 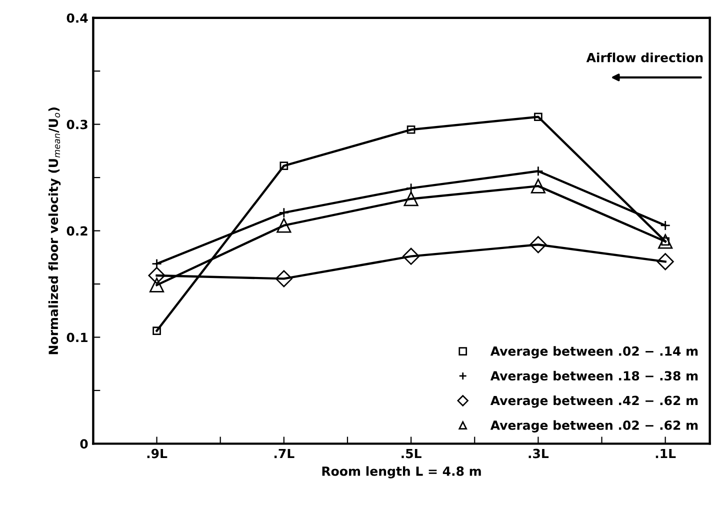 What do you see at coordinates (401, 472) in the screenshot?
I see `x-axis-title: Room length L = 4.8 m` at bounding box center [401, 472].